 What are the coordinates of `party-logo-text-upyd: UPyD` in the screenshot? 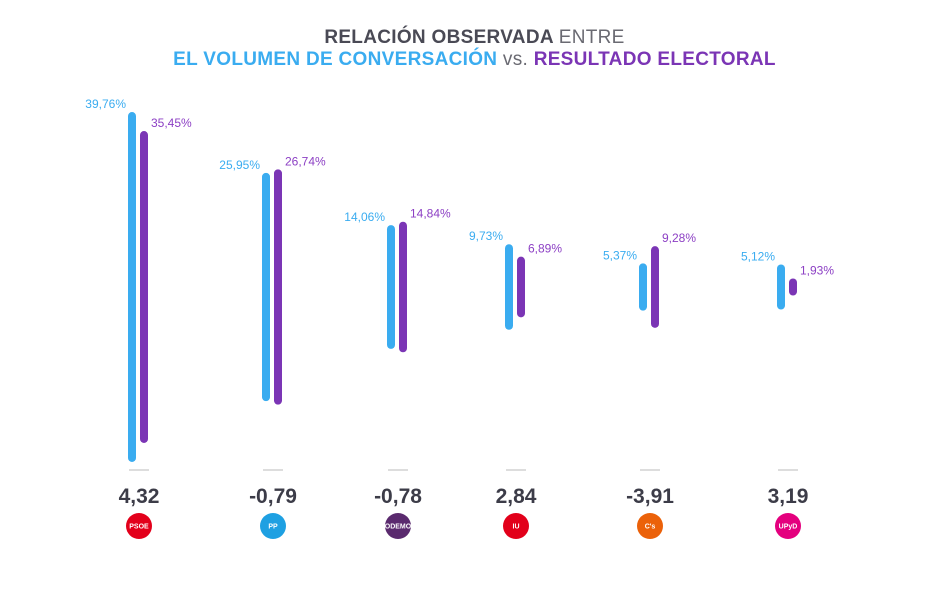 It's located at (788, 527).